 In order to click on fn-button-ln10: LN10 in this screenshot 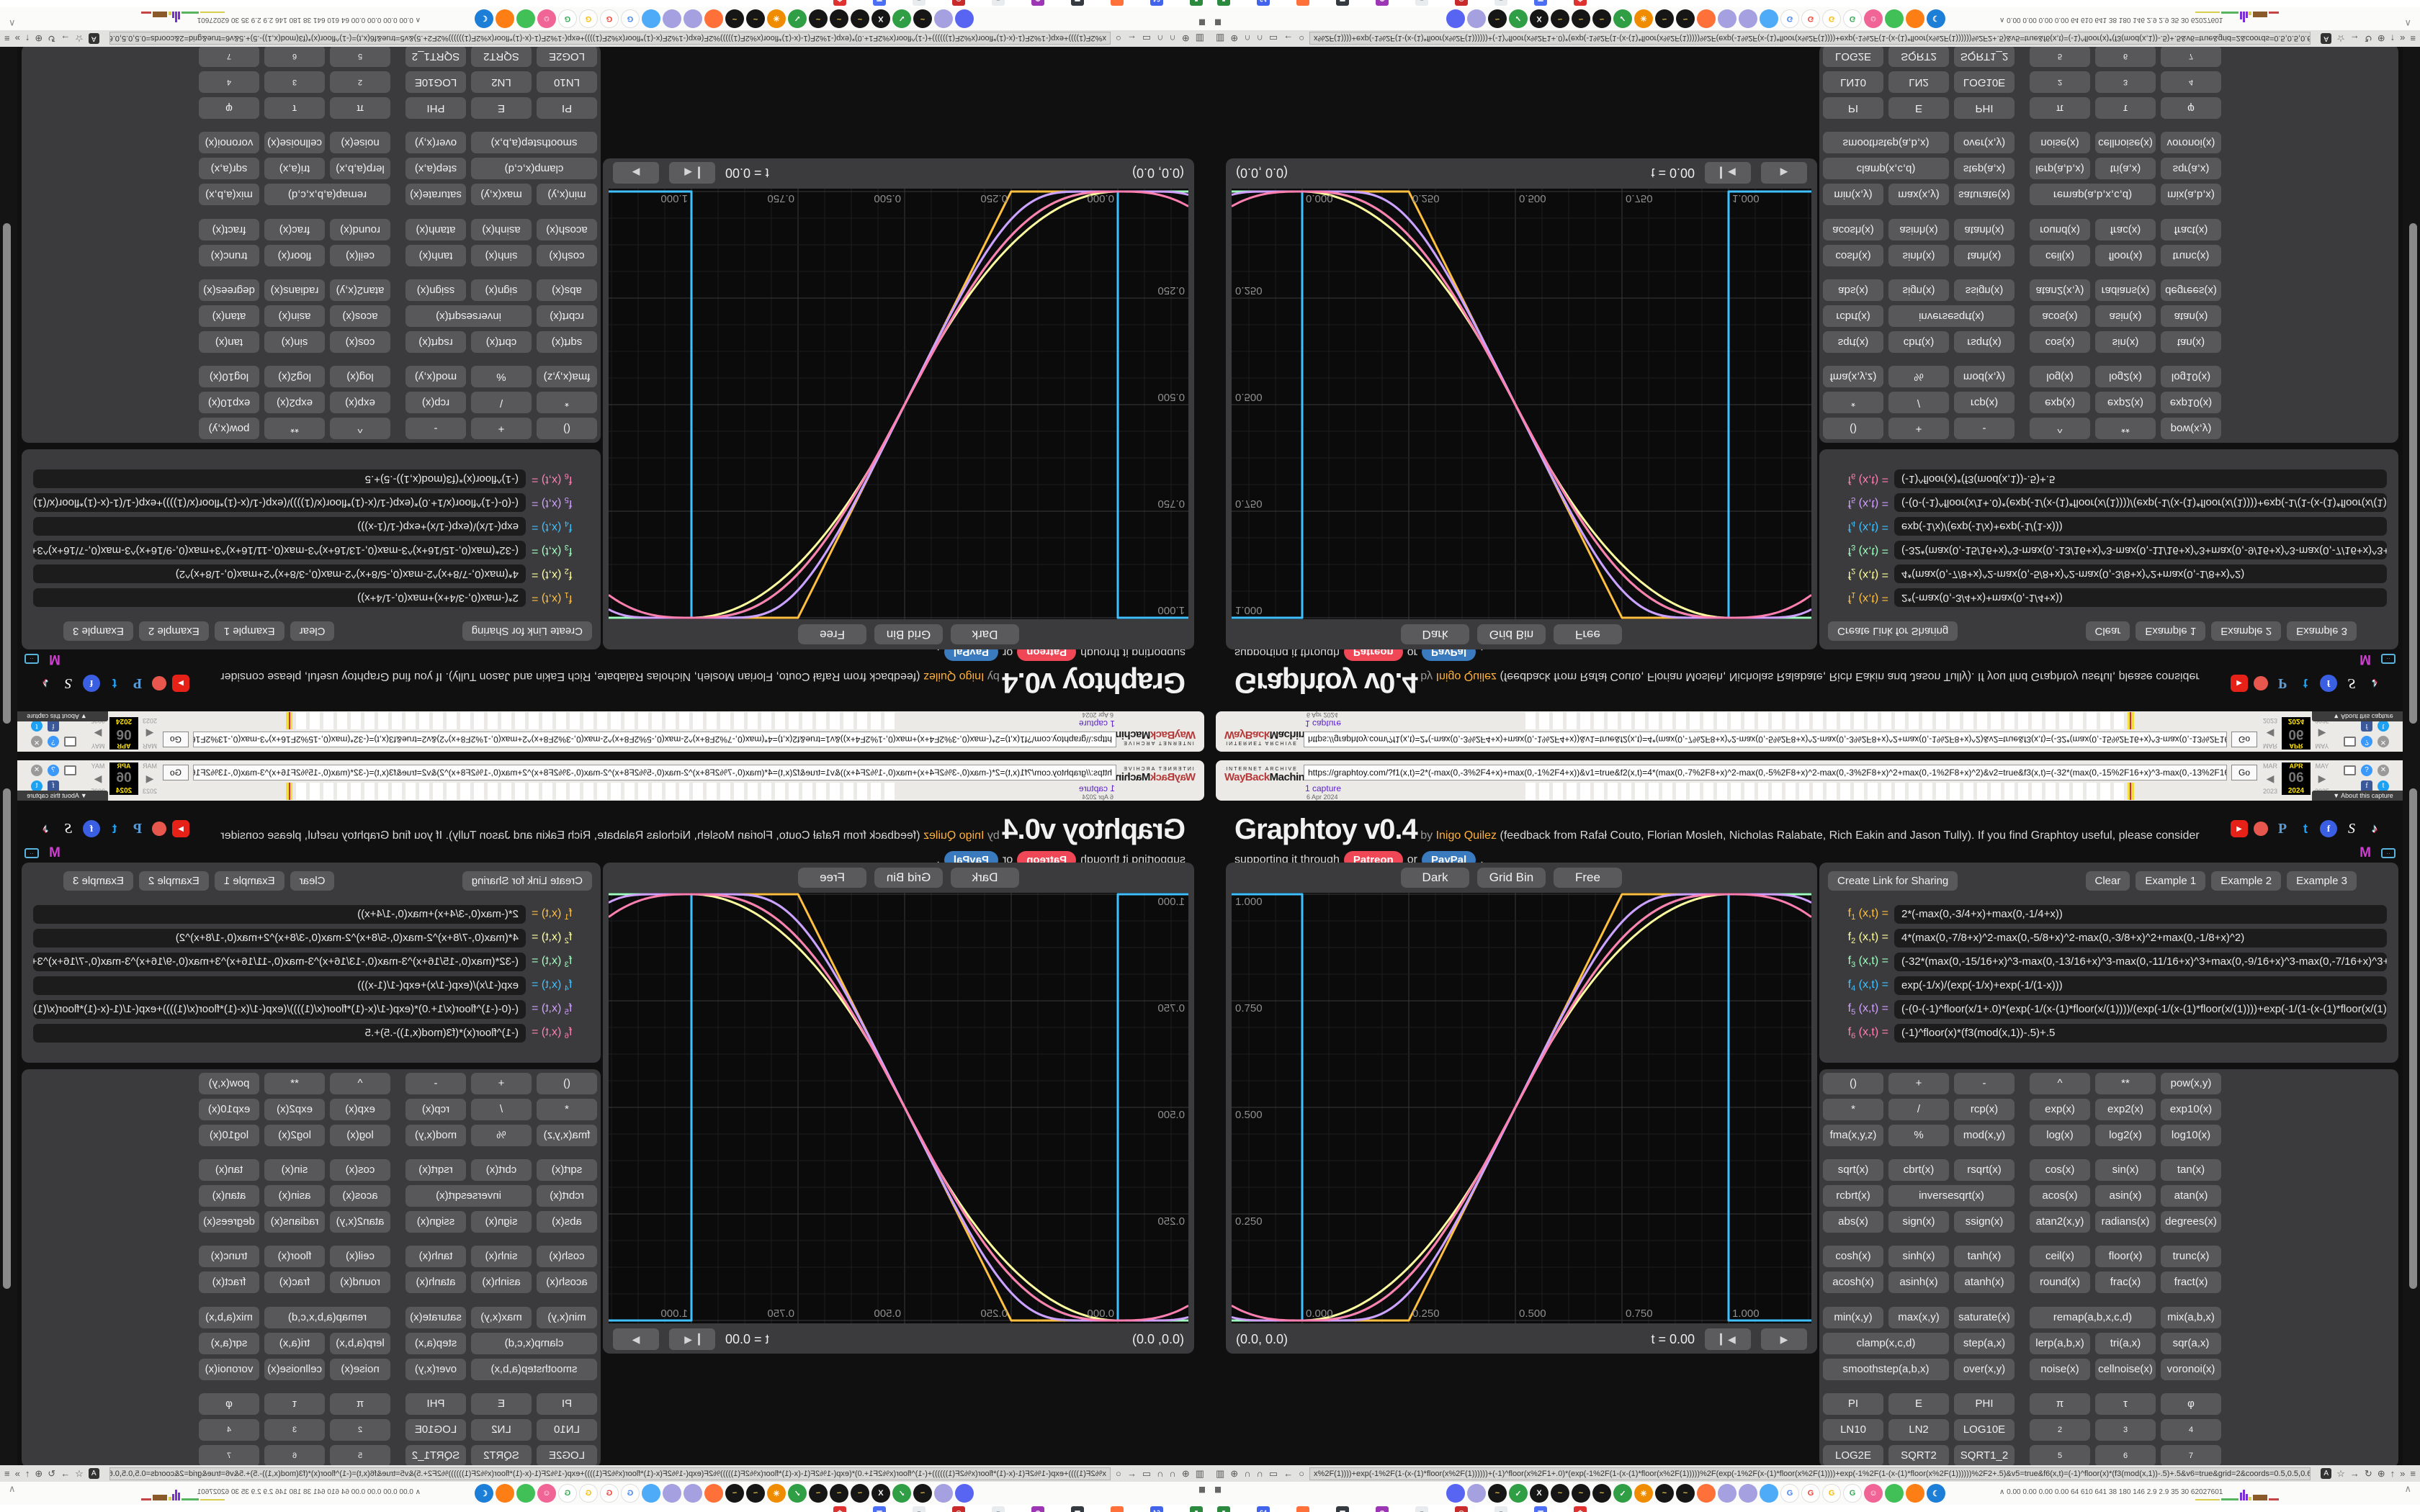, I will do `click(567, 82)`.